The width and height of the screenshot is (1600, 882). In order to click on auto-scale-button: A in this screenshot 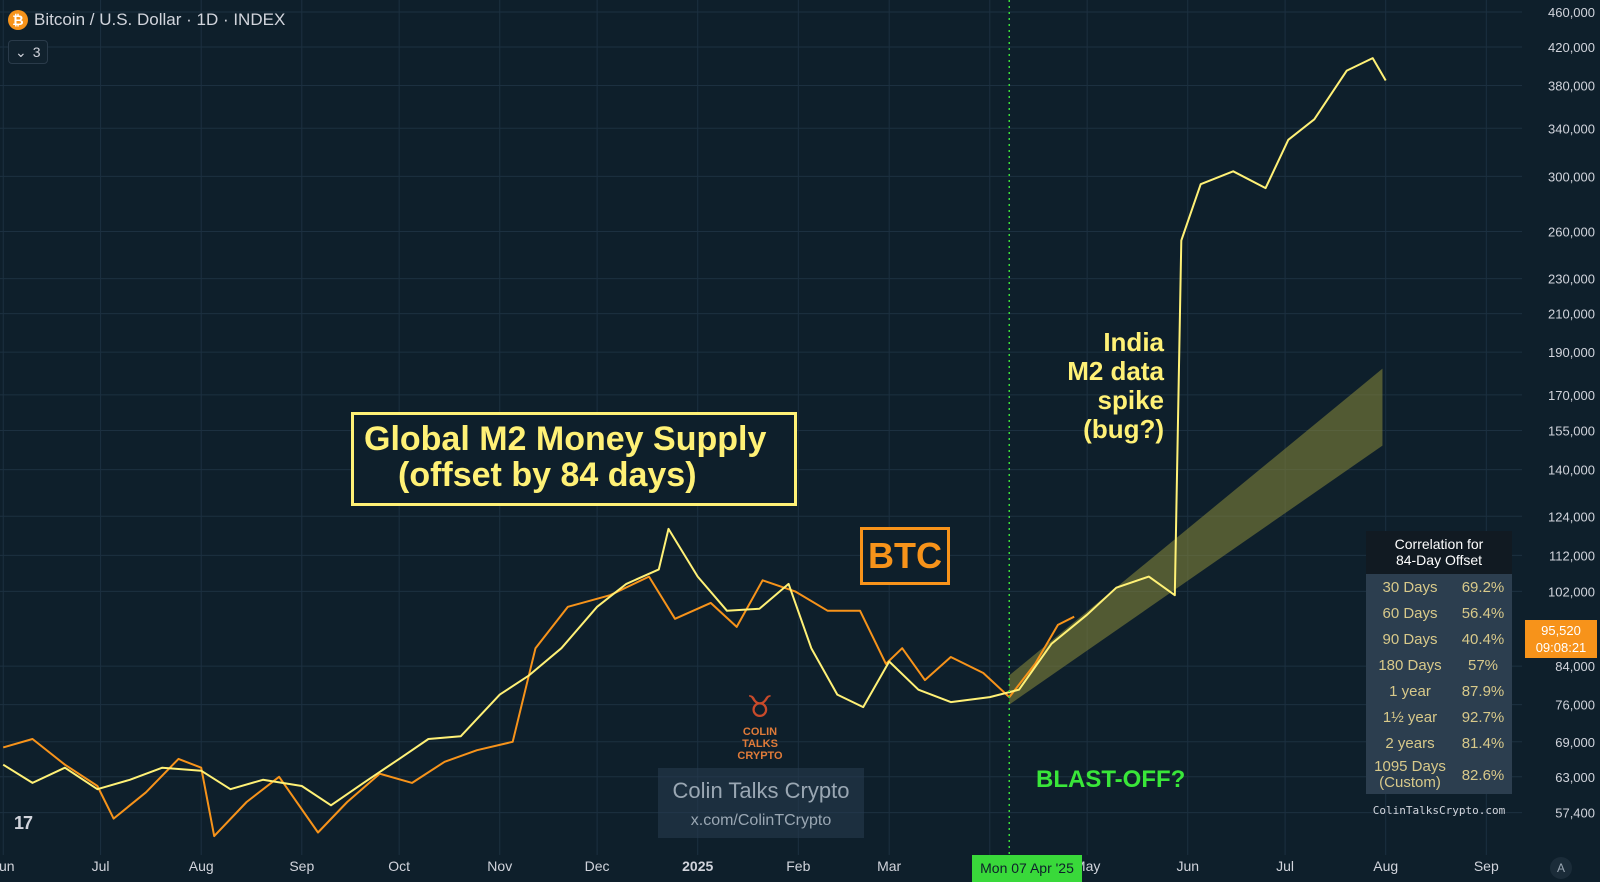, I will do `click(1561, 868)`.